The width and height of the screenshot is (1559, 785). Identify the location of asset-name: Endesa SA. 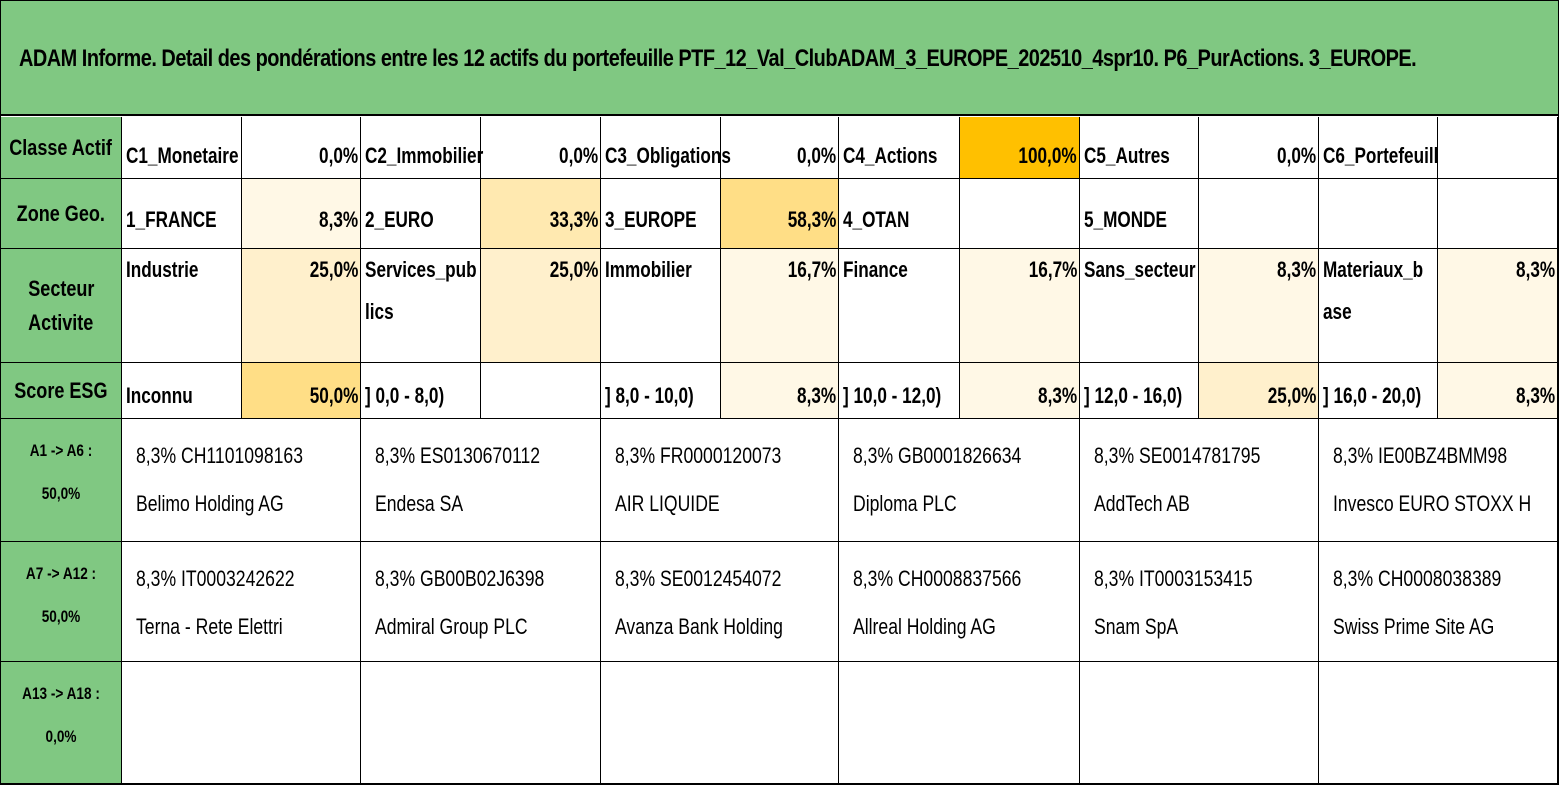
(419, 503).